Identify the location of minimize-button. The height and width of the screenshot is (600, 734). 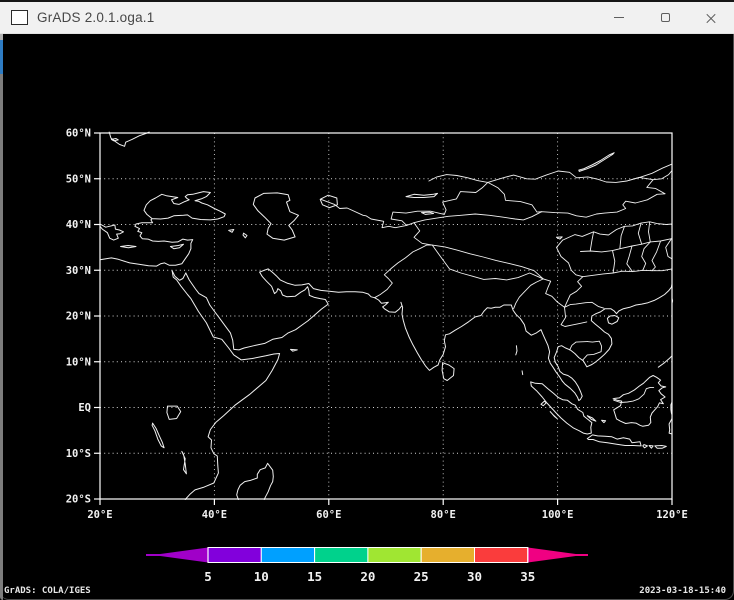
(619, 17).